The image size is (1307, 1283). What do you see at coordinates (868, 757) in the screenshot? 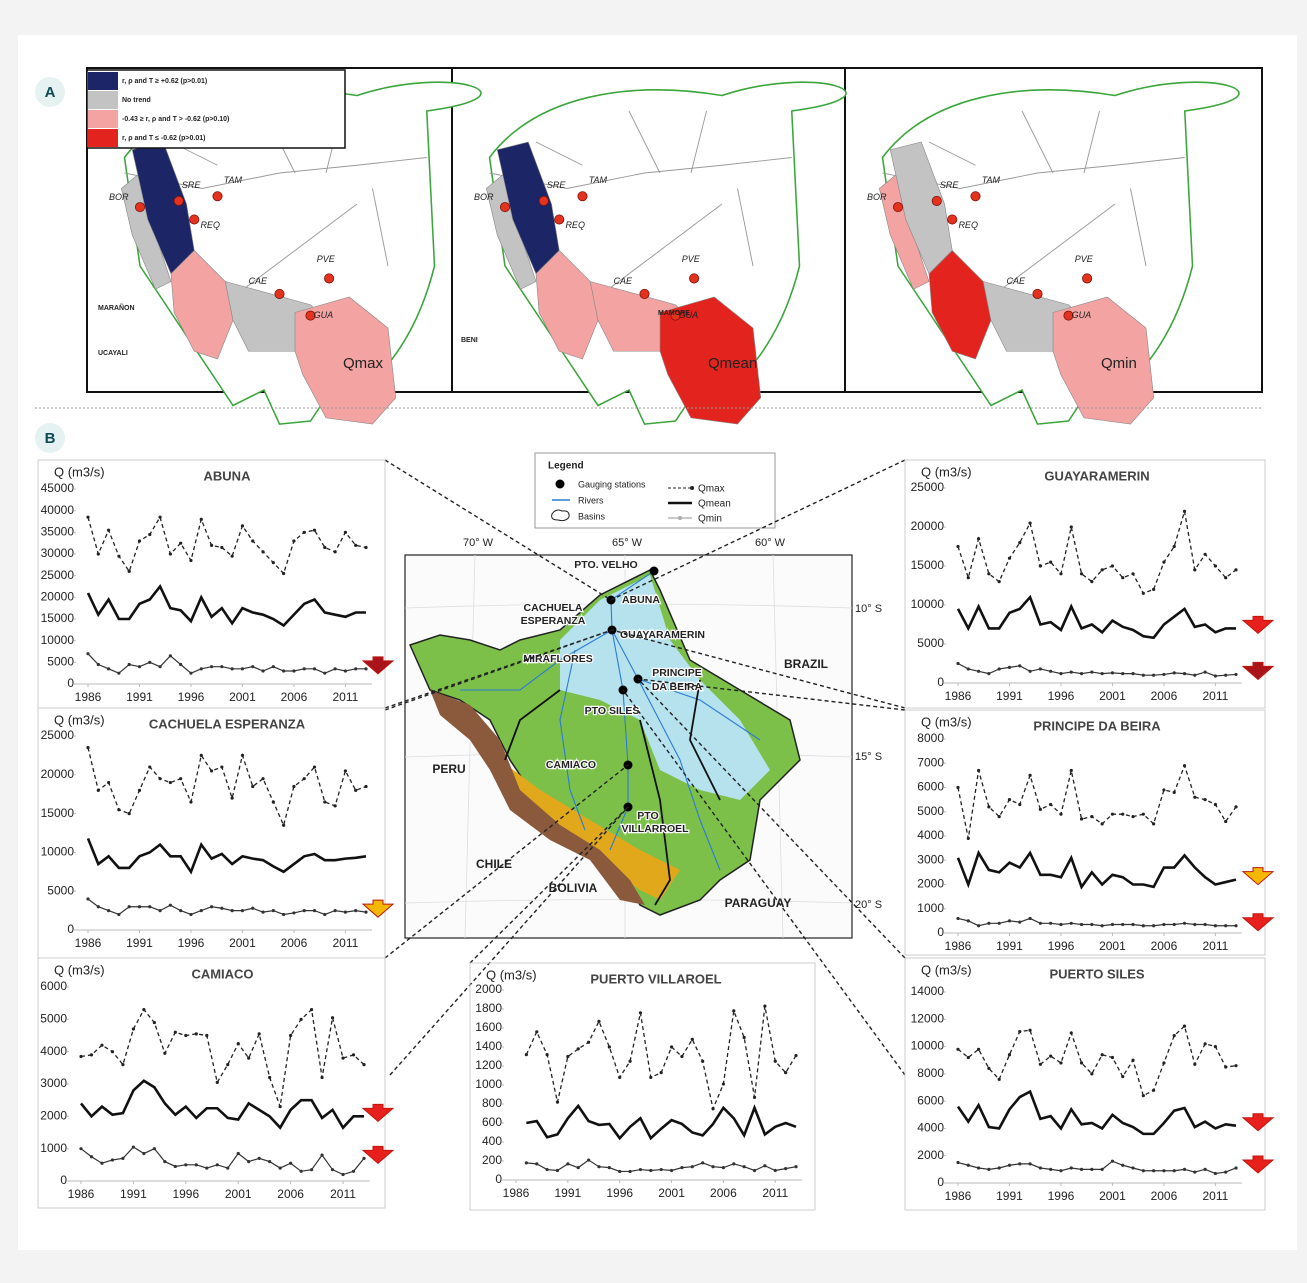
I see `latitude-label: 15° S` at bounding box center [868, 757].